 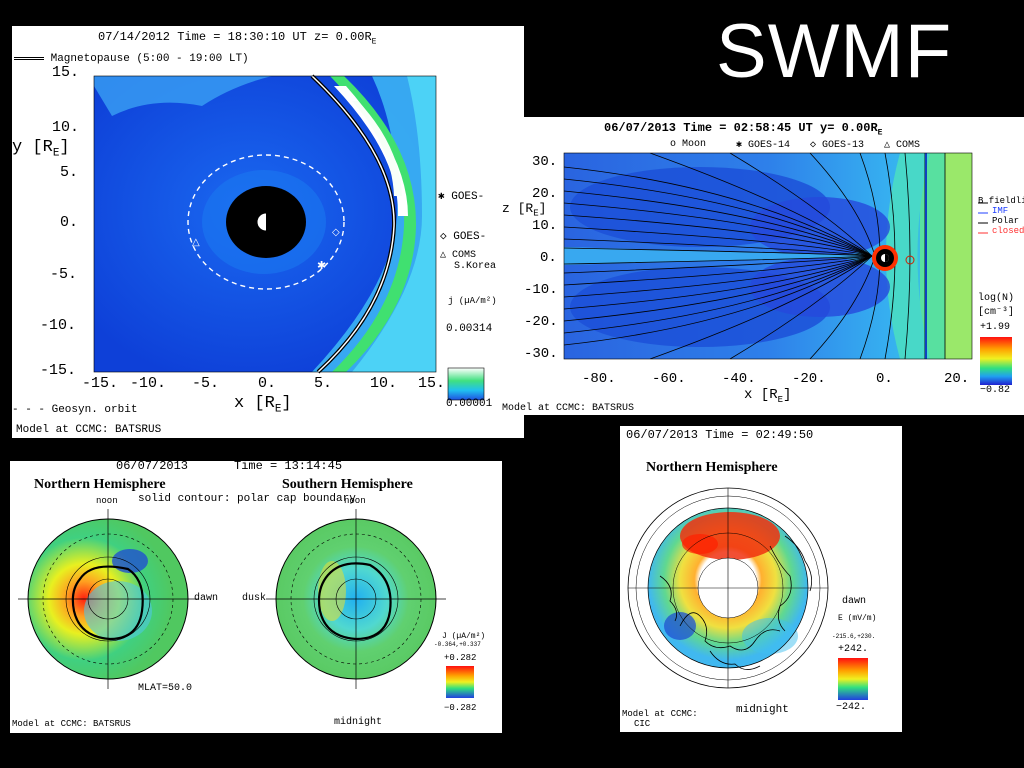 What do you see at coordinates (660, 714) in the screenshot?
I see `credit: Model at CCMC:` at bounding box center [660, 714].